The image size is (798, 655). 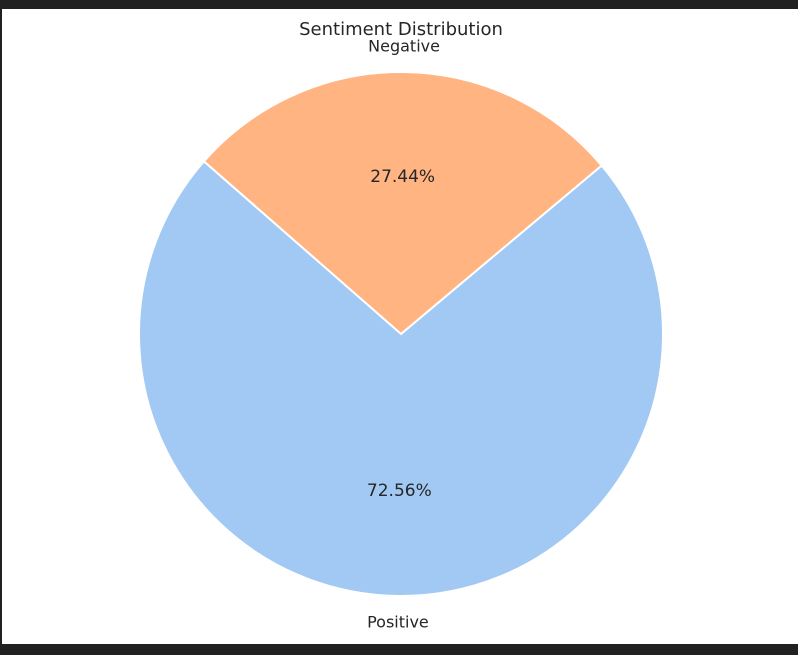 What do you see at coordinates (398, 622) in the screenshot?
I see `pie-category-label-positive: Positive` at bounding box center [398, 622].